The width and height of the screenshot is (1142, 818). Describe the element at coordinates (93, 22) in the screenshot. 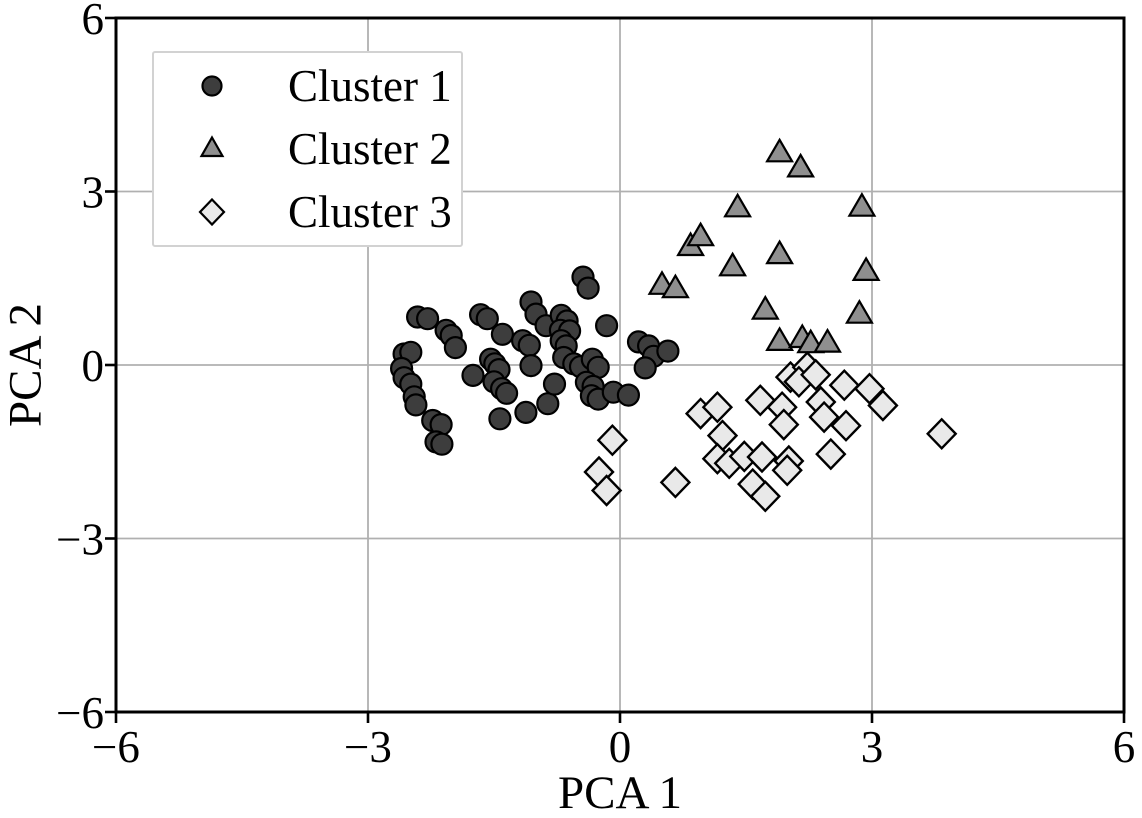

I see `y-tick-label: 6` at that location.